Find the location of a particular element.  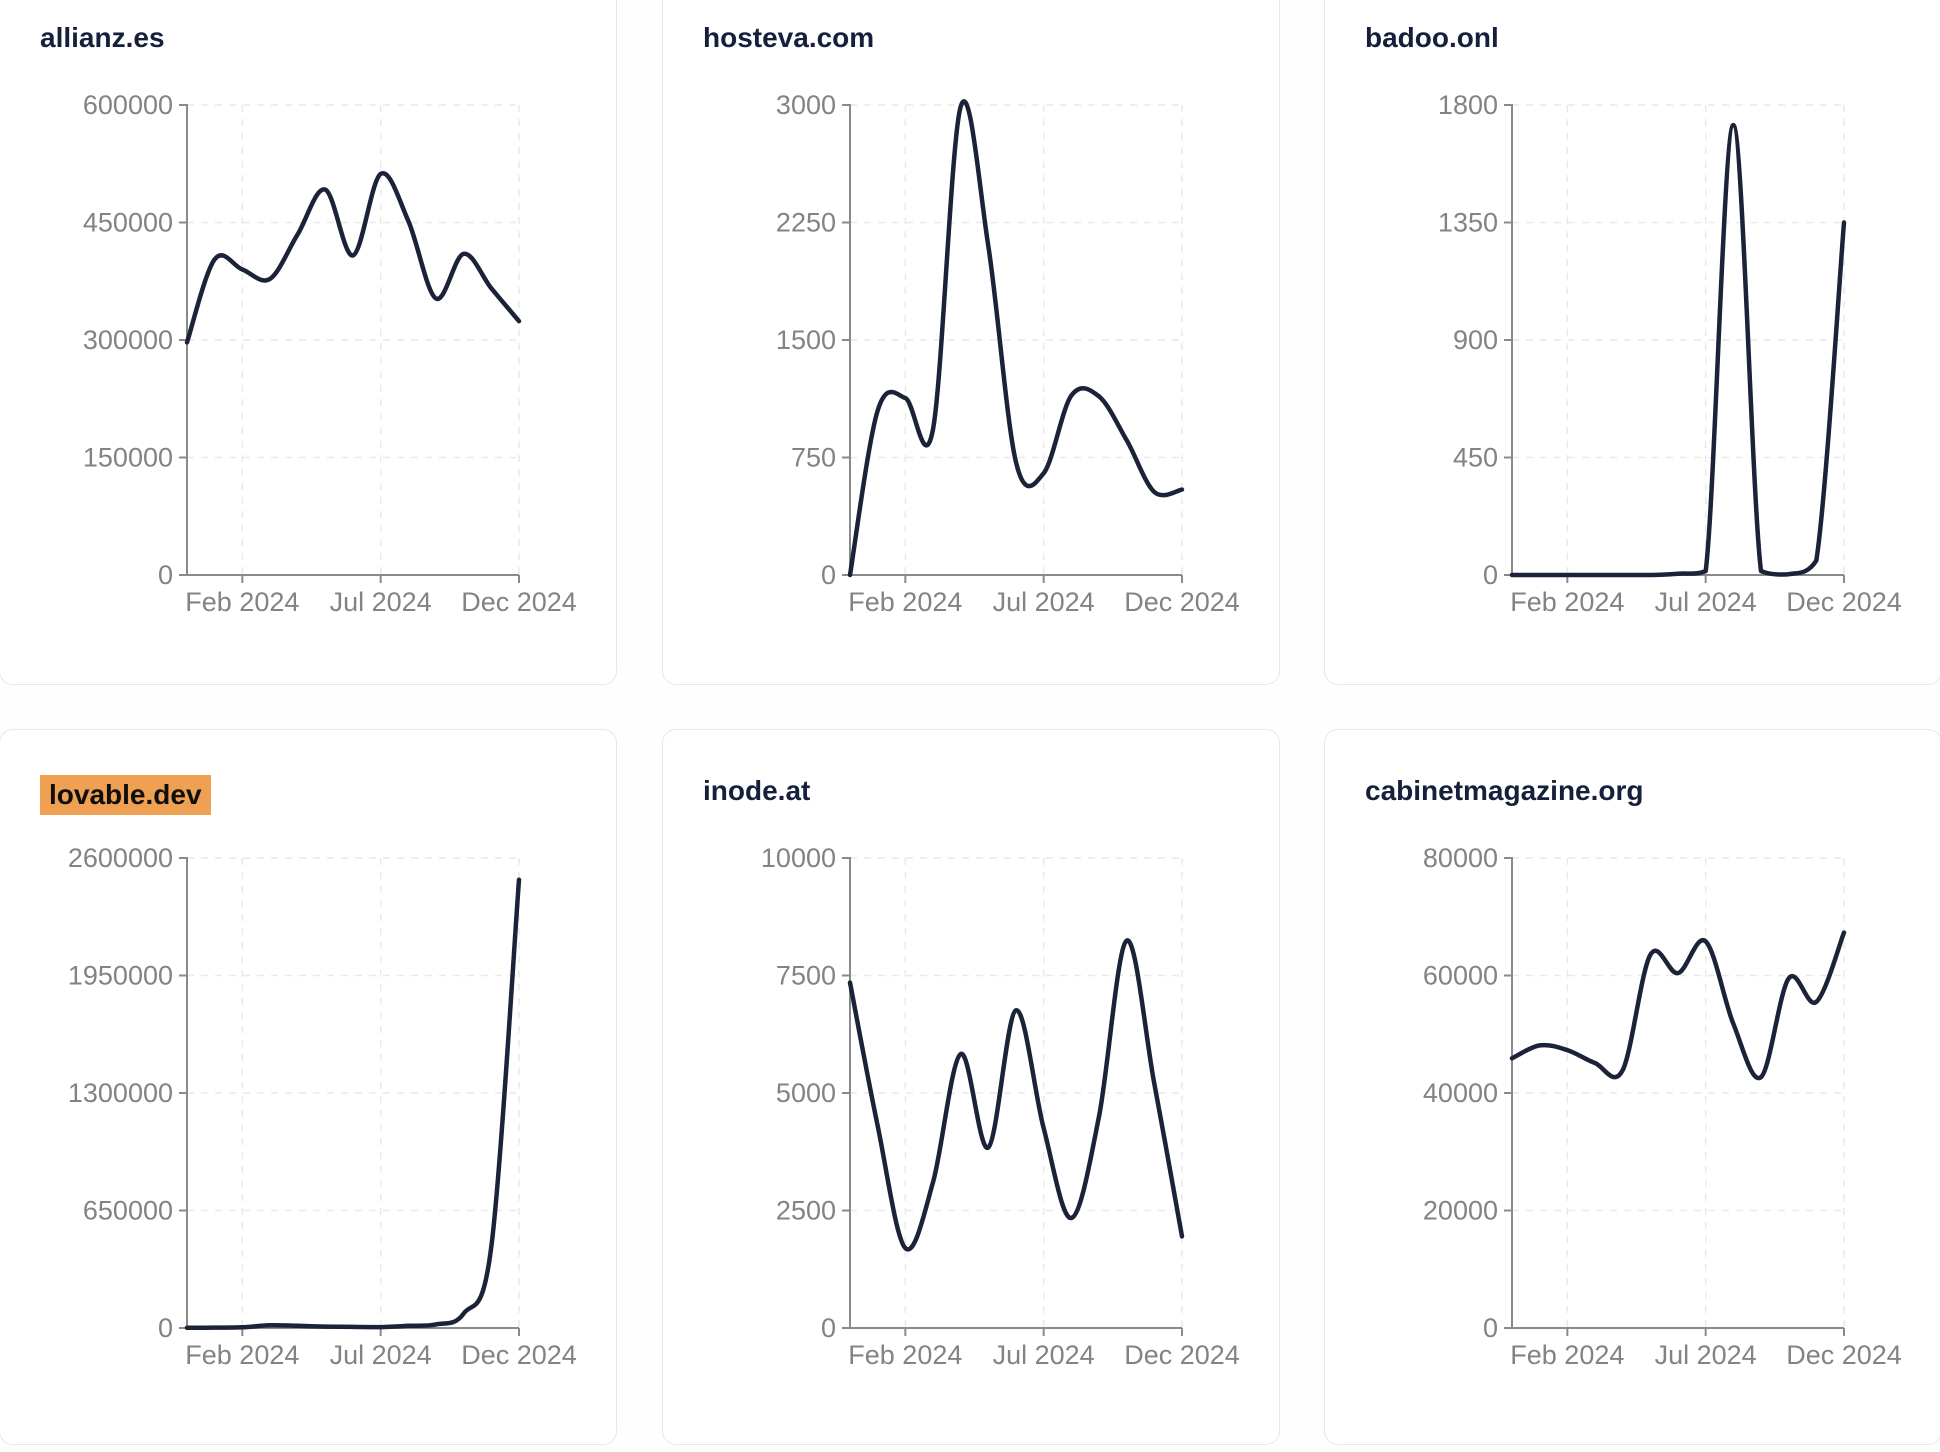

chart-title: cabinetmagazine.org is located at coordinates (1504, 791).